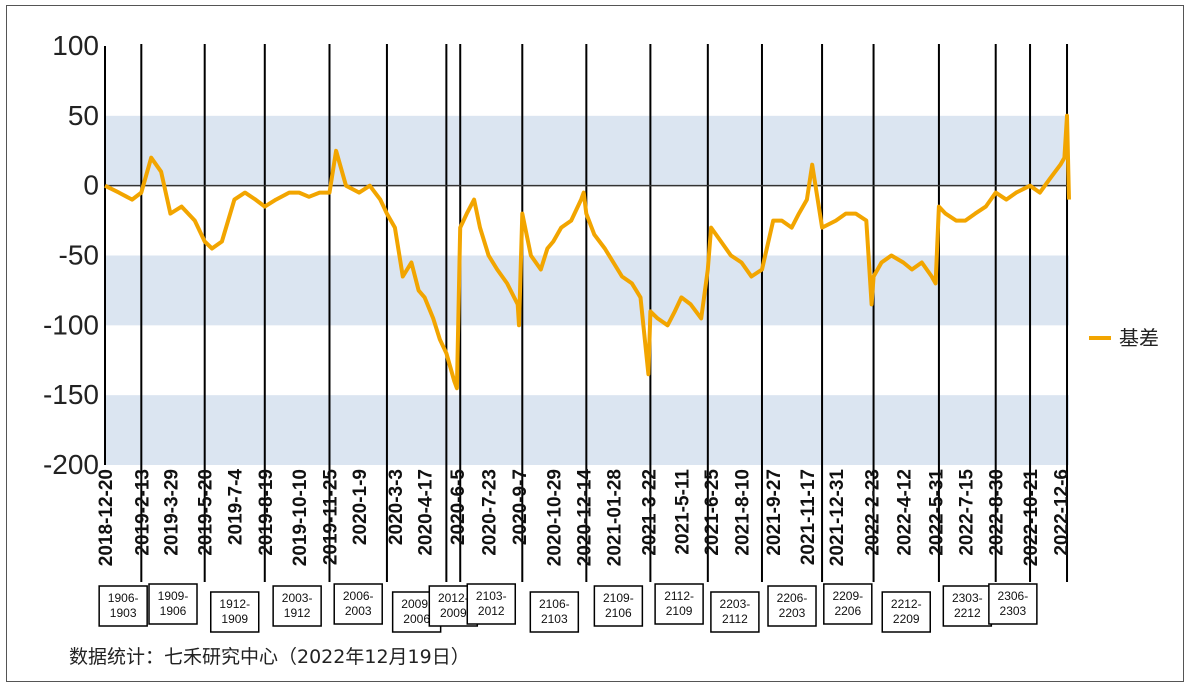 This screenshot has height=689, width=1192. Describe the element at coordinates (967, 598) in the screenshot. I see `contract-label-text: 2303-` at that location.